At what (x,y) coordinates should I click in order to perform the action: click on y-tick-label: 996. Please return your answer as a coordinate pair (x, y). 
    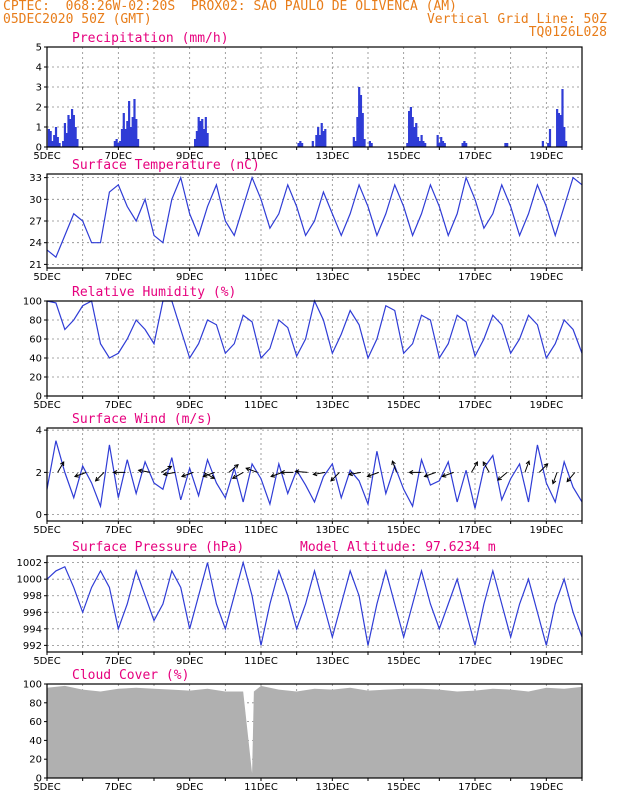
    Looking at the image, I should click on (32, 613).